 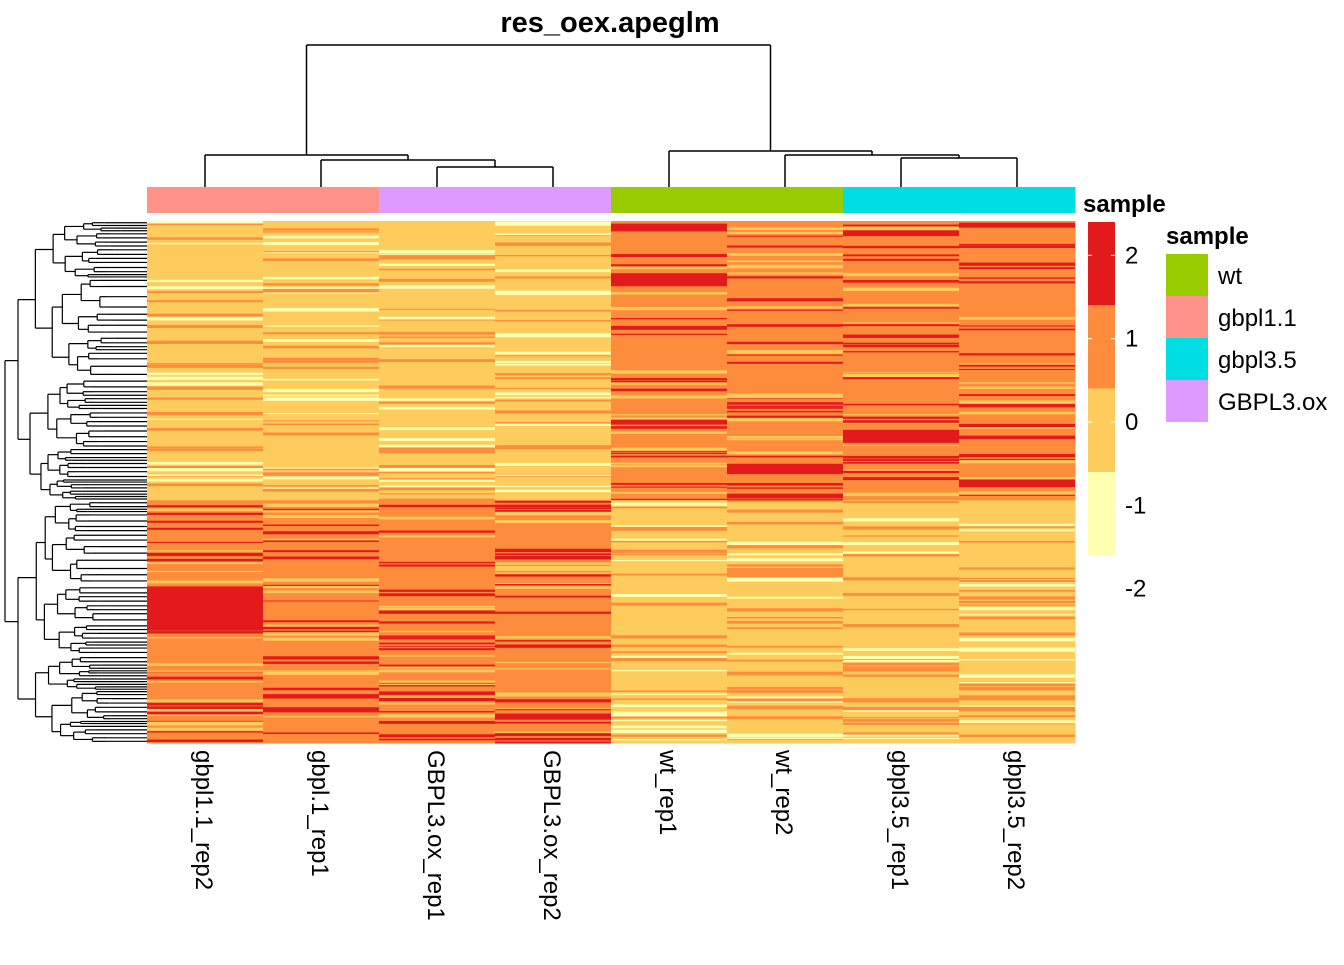 What do you see at coordinates (1017, 622) in the screenshot?
I see `heat-cell-gbpl3.5_rep2-block-2` at bounding box center [1017, 622].